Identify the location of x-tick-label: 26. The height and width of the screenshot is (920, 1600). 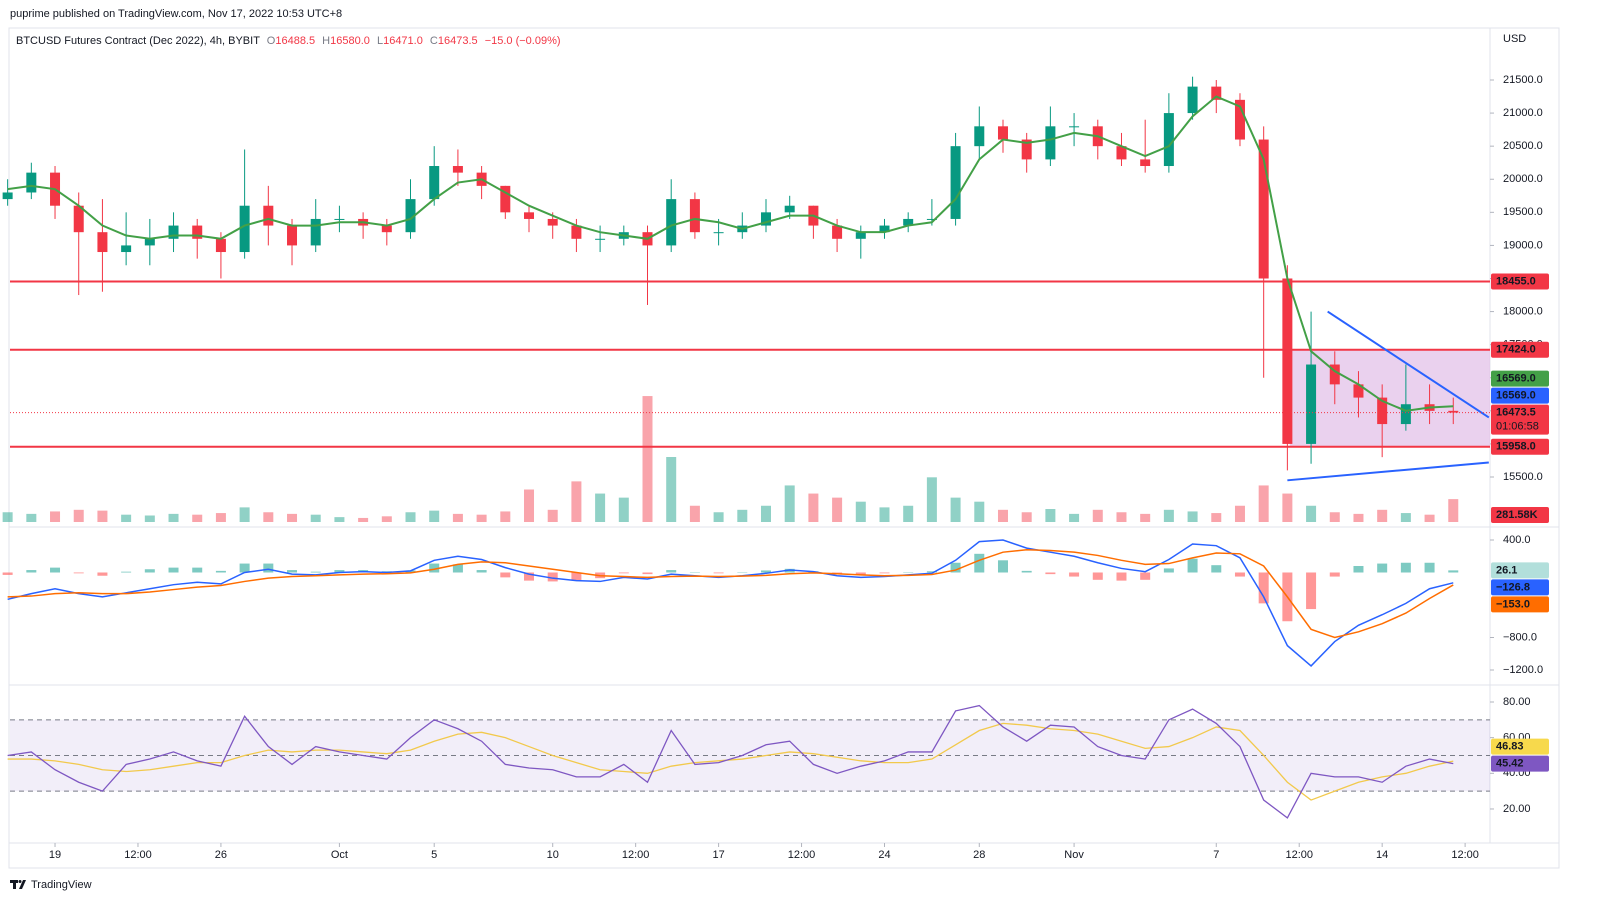
(221, 855).